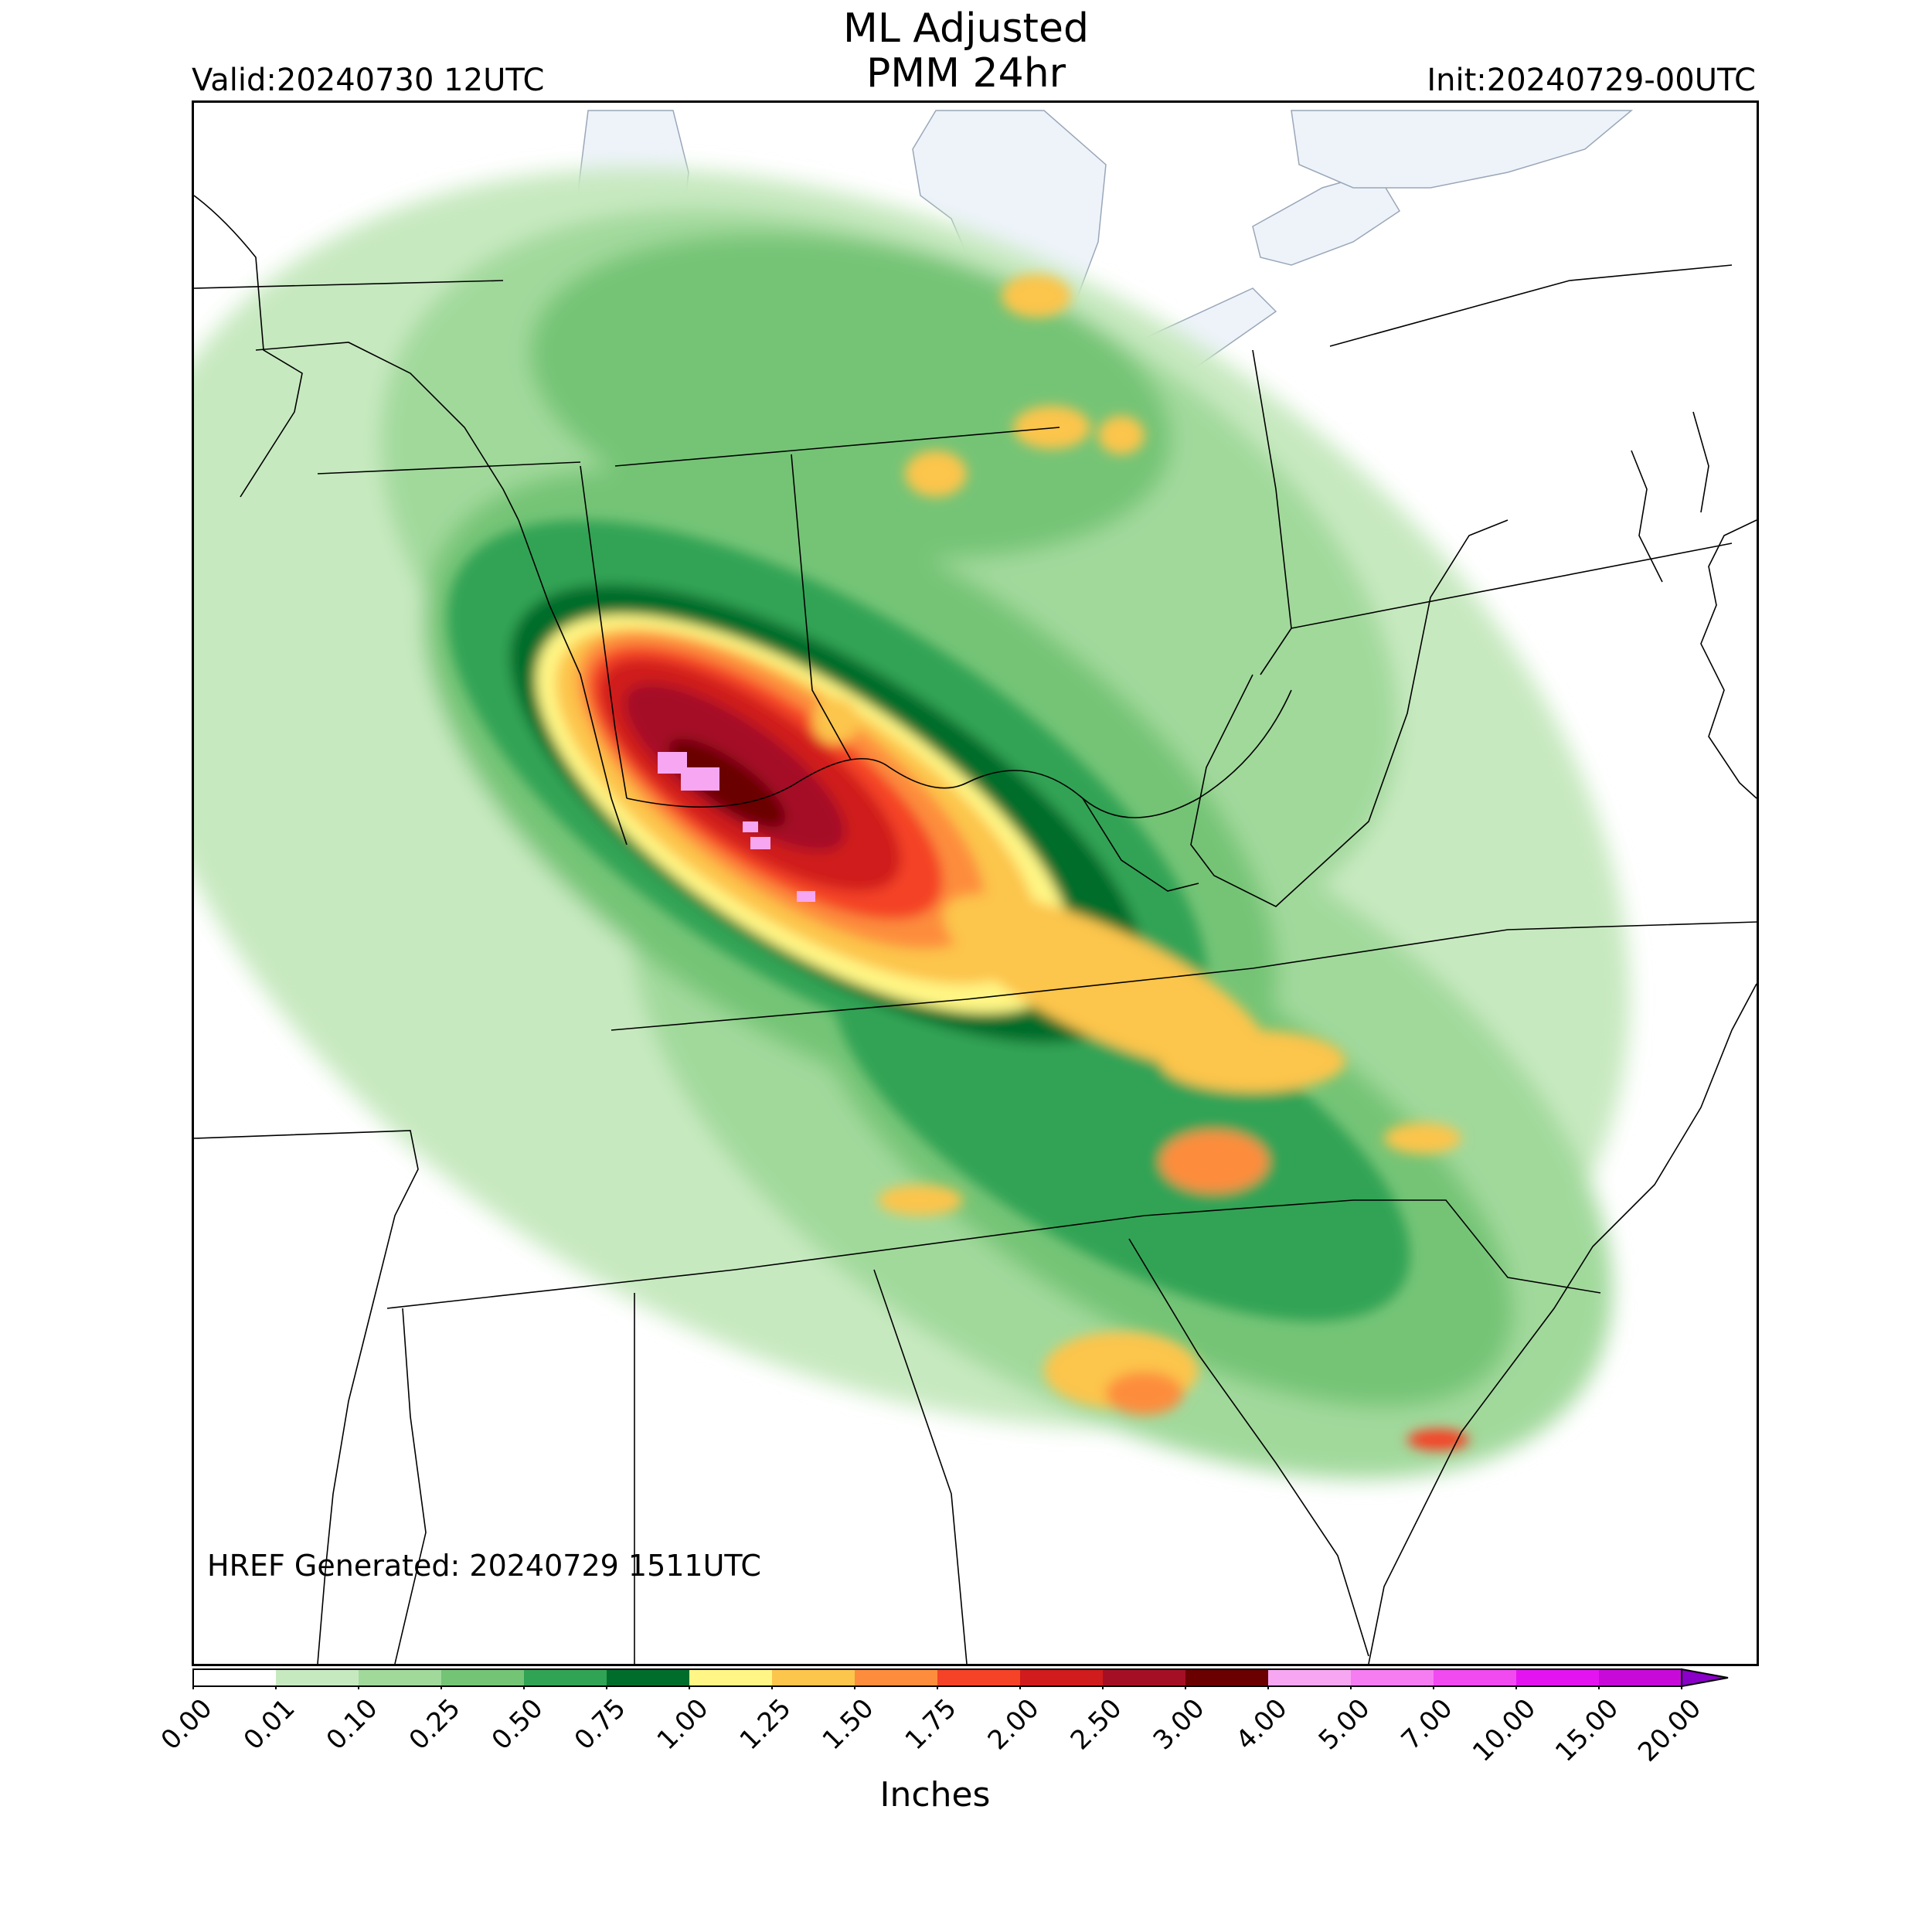  Describe the element at coordinates (1587, 1730) in the screenshot. I see `colorbar-tick-label: 15.00` at that location.